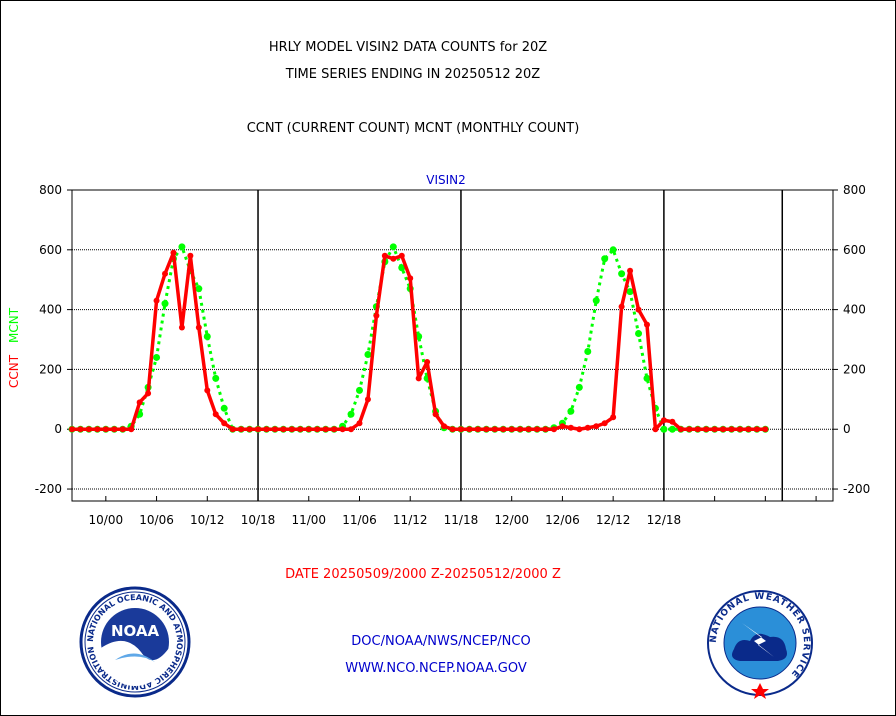 This screenshot has width=896, height=716. What do you see at coordinates (613, 520) in the screenshot?
I see `x-tick-label: 12/12` at bounding box center [613, 520].